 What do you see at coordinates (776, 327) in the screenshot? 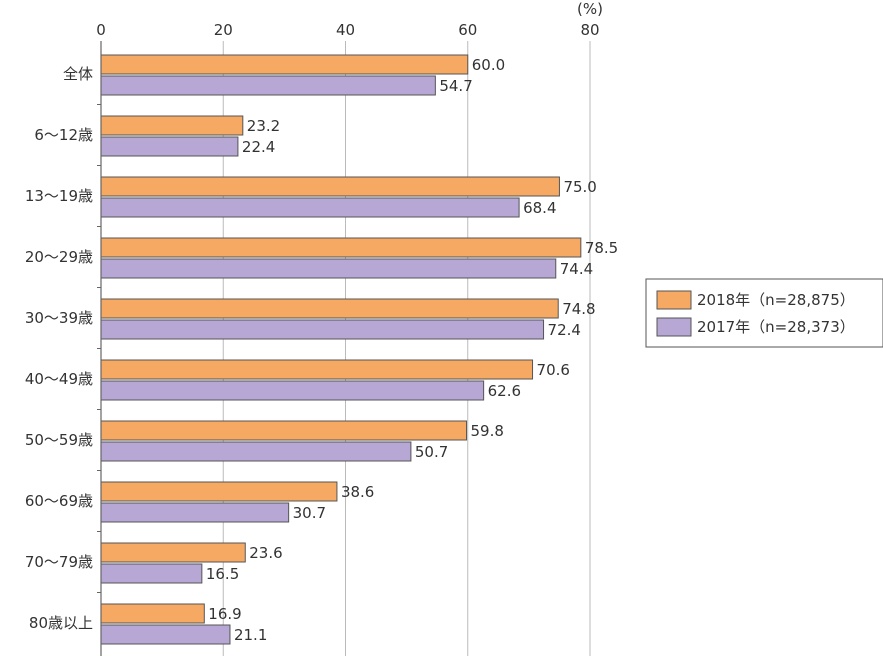
I see `legend-label-2017: 2017年（n=28,373）` at bounding box center [776, 327].